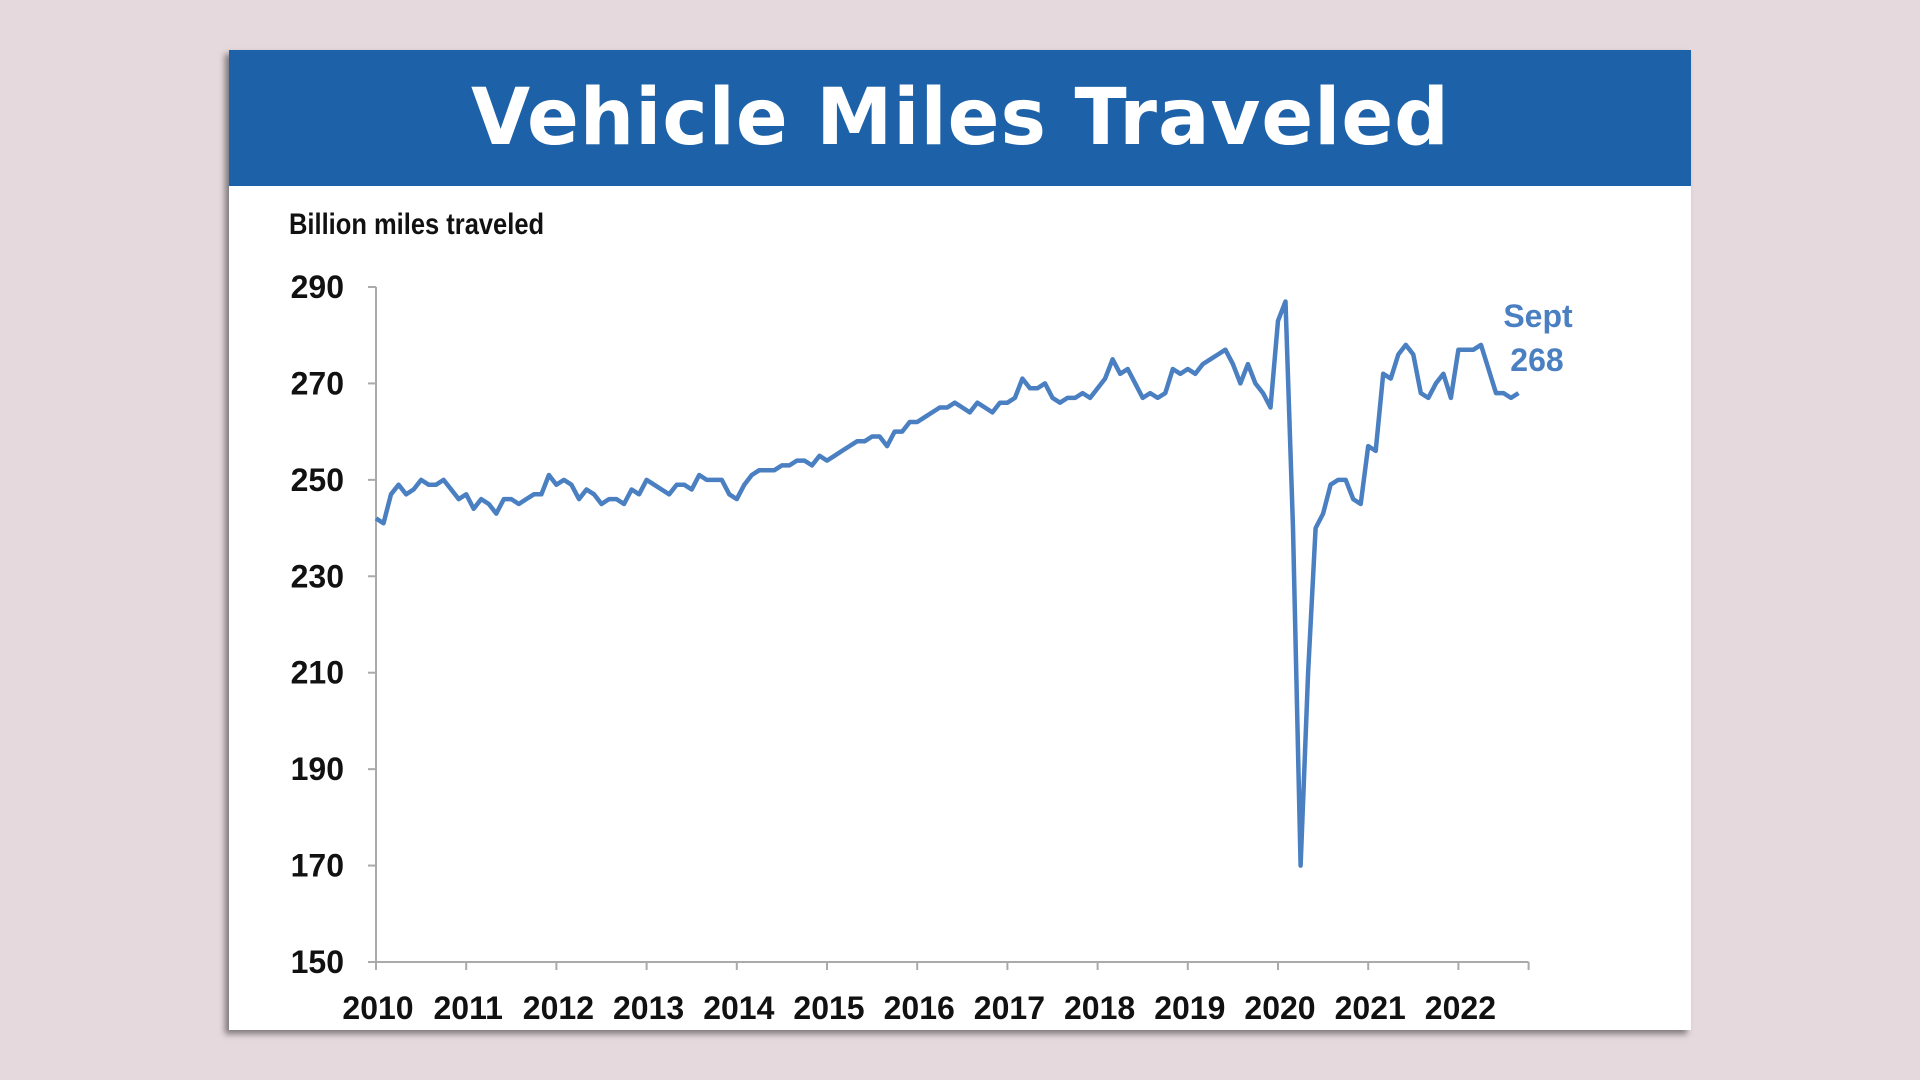 The image size is (1920, 1080). Describe the element at coordinates (1189, 1008) in the screenshot. I see `x-tick-label: 2019` at that location.